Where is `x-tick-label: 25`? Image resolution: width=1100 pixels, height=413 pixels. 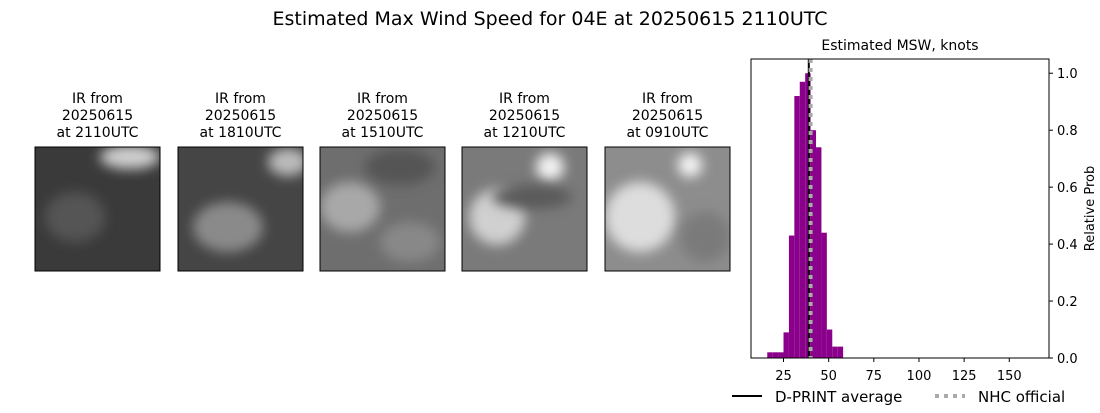 x-tick-label: 25 is located at coordinates (783, 376).